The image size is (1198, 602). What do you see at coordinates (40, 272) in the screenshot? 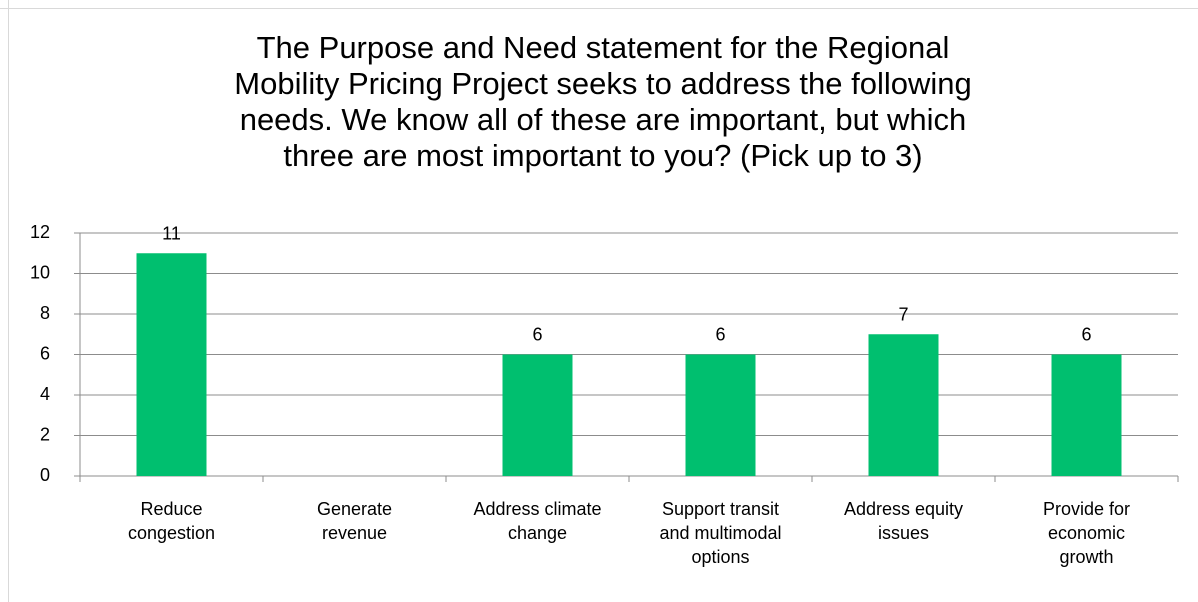
I see `y-tick-label: 10` at bounding box center [40, 272].